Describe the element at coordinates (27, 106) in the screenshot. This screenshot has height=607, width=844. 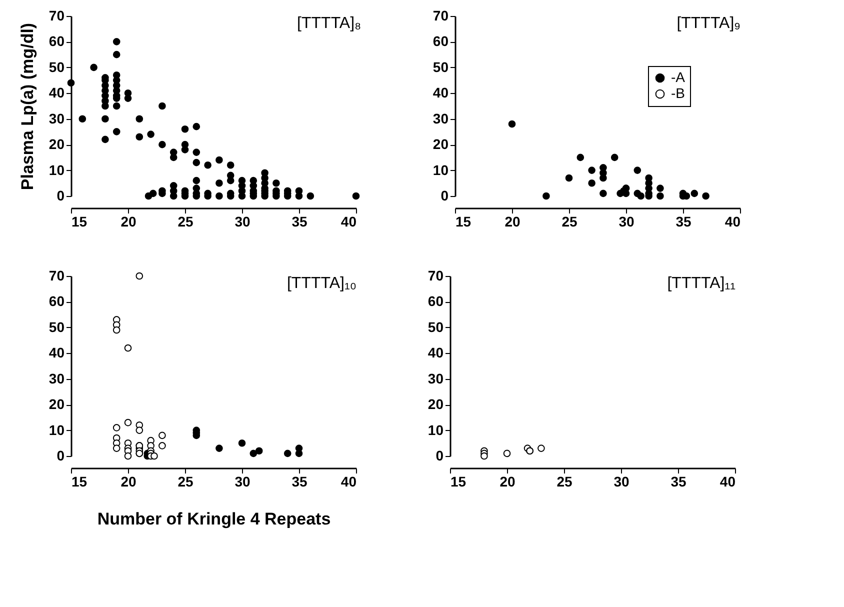
I see `y-axis-title: Plasma Lp(a) (mg/dl)` at that location.